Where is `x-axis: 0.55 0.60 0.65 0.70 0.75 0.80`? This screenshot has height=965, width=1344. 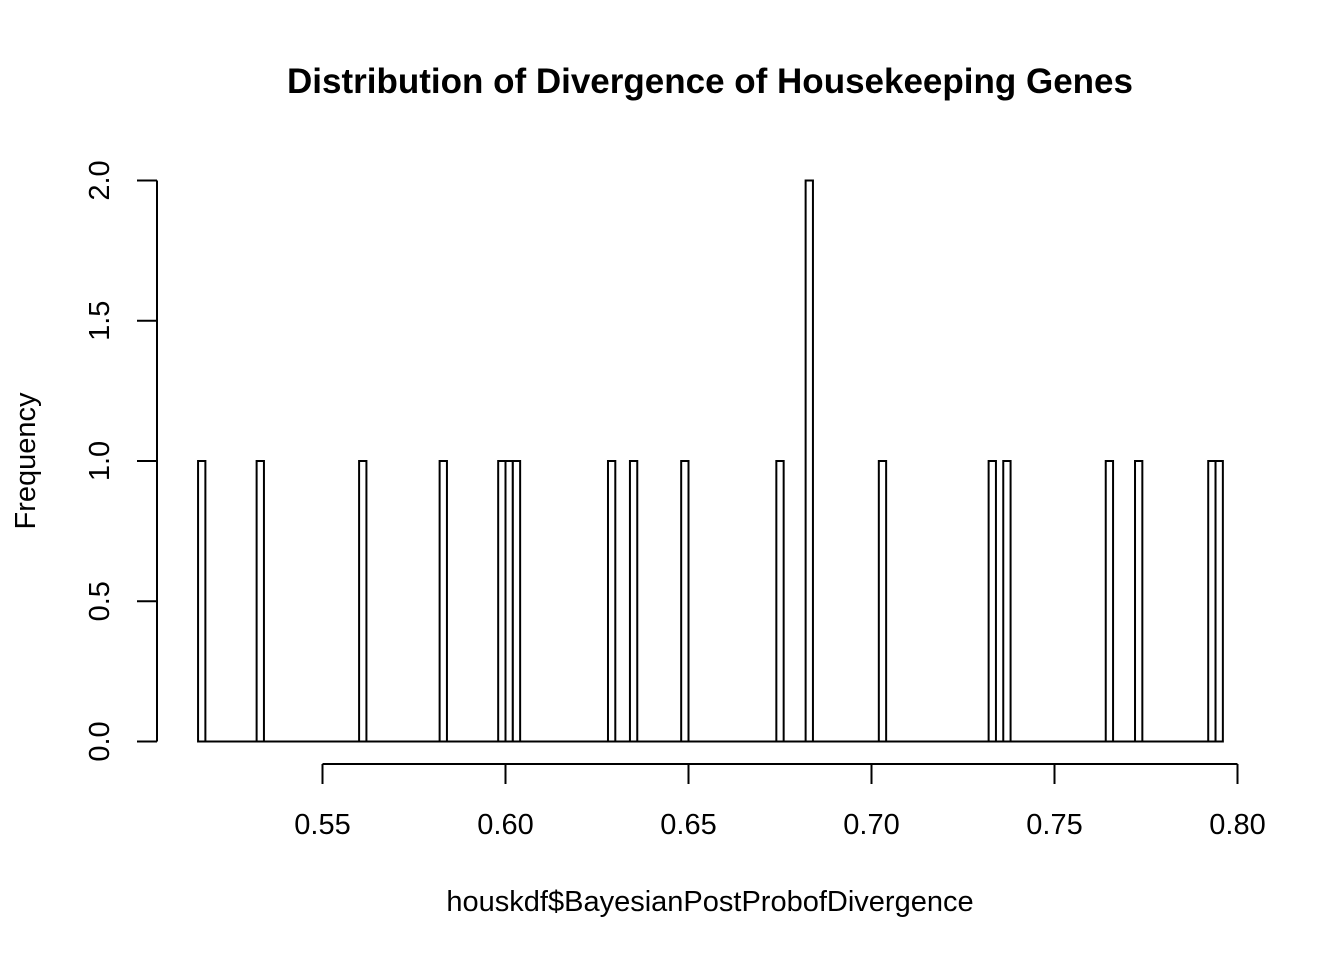
x-axis: 0.55 0.60 0.65 0.70 0.75 0.80 is located at coordinates (780, 802).